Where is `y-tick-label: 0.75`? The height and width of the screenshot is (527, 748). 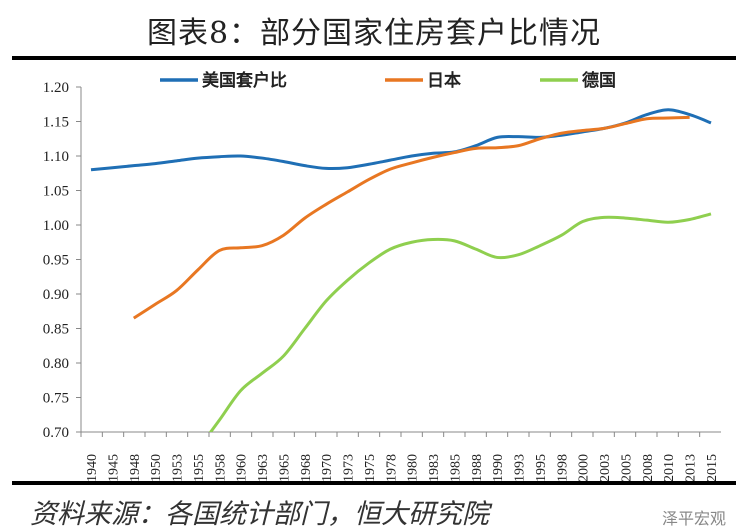 y-tick-label: 0.75 is located at coordinates (56, 399).